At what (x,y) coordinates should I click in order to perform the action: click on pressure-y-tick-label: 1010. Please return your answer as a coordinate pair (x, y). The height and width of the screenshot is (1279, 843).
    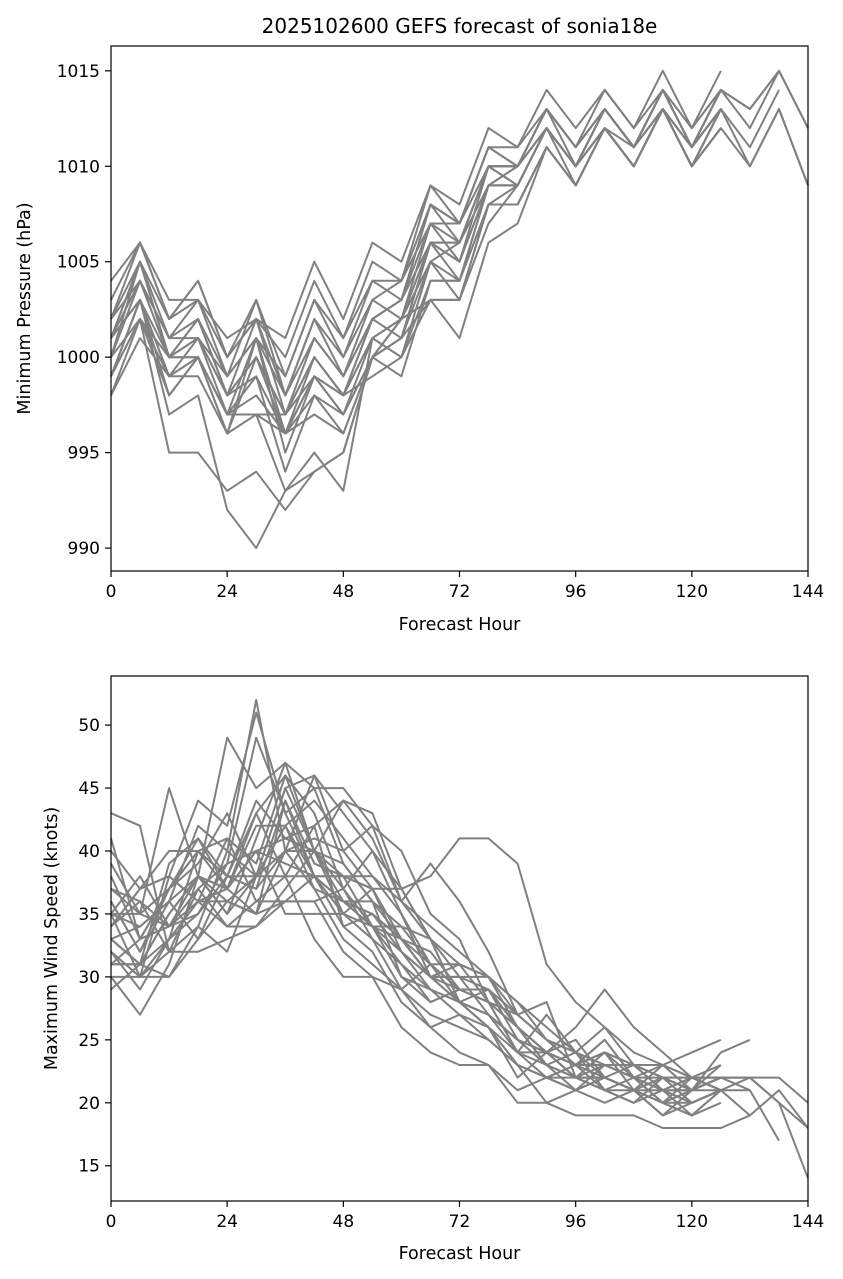
    Looking at the image, I should click on (78, 167).